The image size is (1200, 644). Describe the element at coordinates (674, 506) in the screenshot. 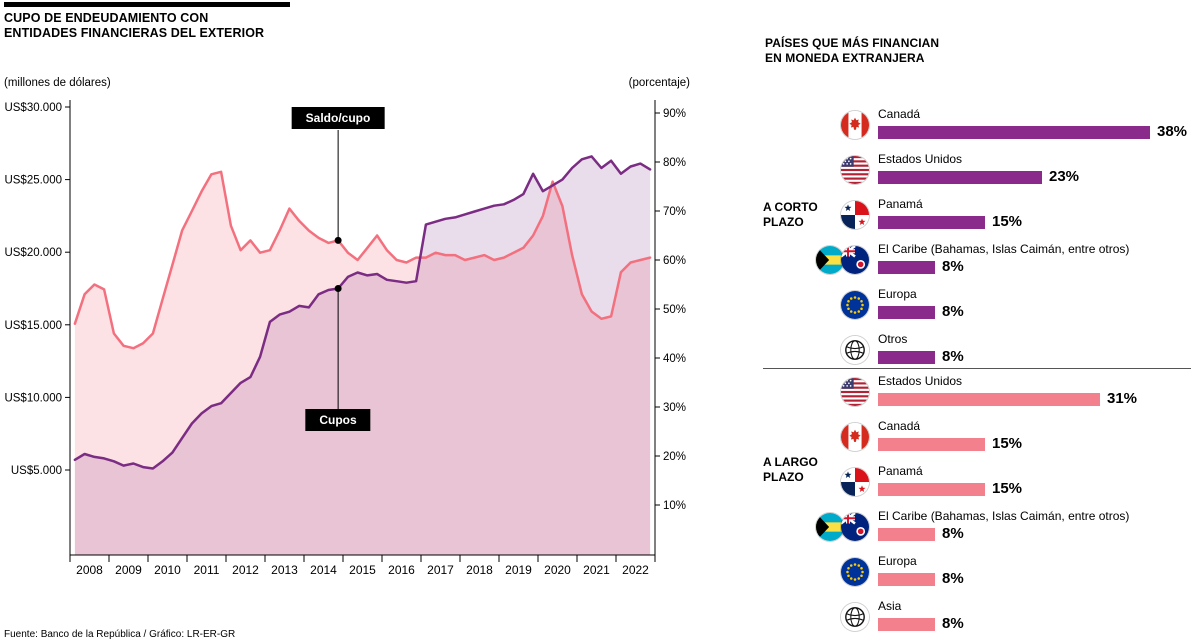

I see `right-axis-tick-label: 10%` at that location.